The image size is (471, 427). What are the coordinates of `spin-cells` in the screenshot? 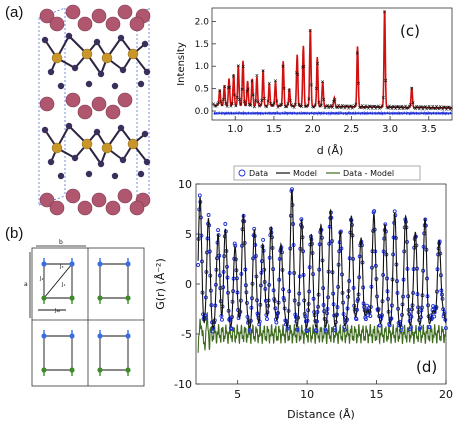 It's located at (84, 317).